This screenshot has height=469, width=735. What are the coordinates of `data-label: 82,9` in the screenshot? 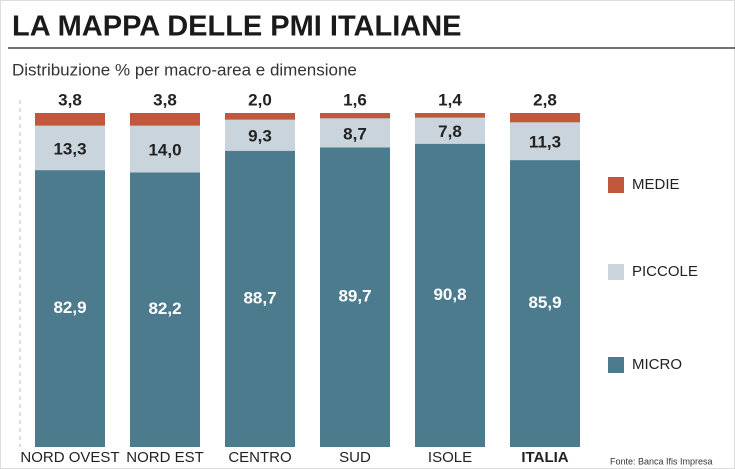 It's located at (69, 307).